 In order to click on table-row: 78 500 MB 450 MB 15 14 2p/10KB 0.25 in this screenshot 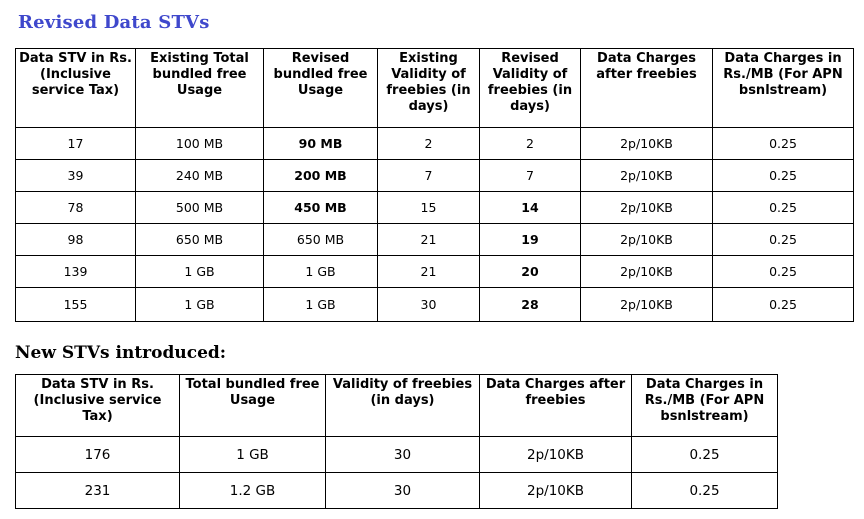, I will do `click(434, 207)`.